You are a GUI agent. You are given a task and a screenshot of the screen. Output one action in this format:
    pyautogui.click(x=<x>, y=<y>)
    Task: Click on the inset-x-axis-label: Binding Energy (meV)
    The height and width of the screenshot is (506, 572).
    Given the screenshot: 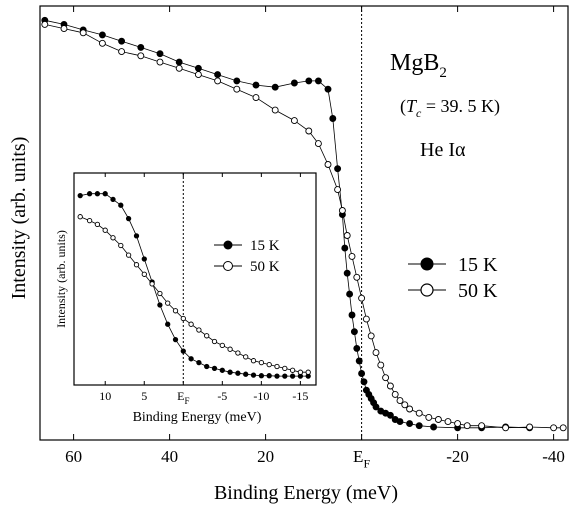 What is the action you would take?
    pyautogui.click(x=197, y=417)
    